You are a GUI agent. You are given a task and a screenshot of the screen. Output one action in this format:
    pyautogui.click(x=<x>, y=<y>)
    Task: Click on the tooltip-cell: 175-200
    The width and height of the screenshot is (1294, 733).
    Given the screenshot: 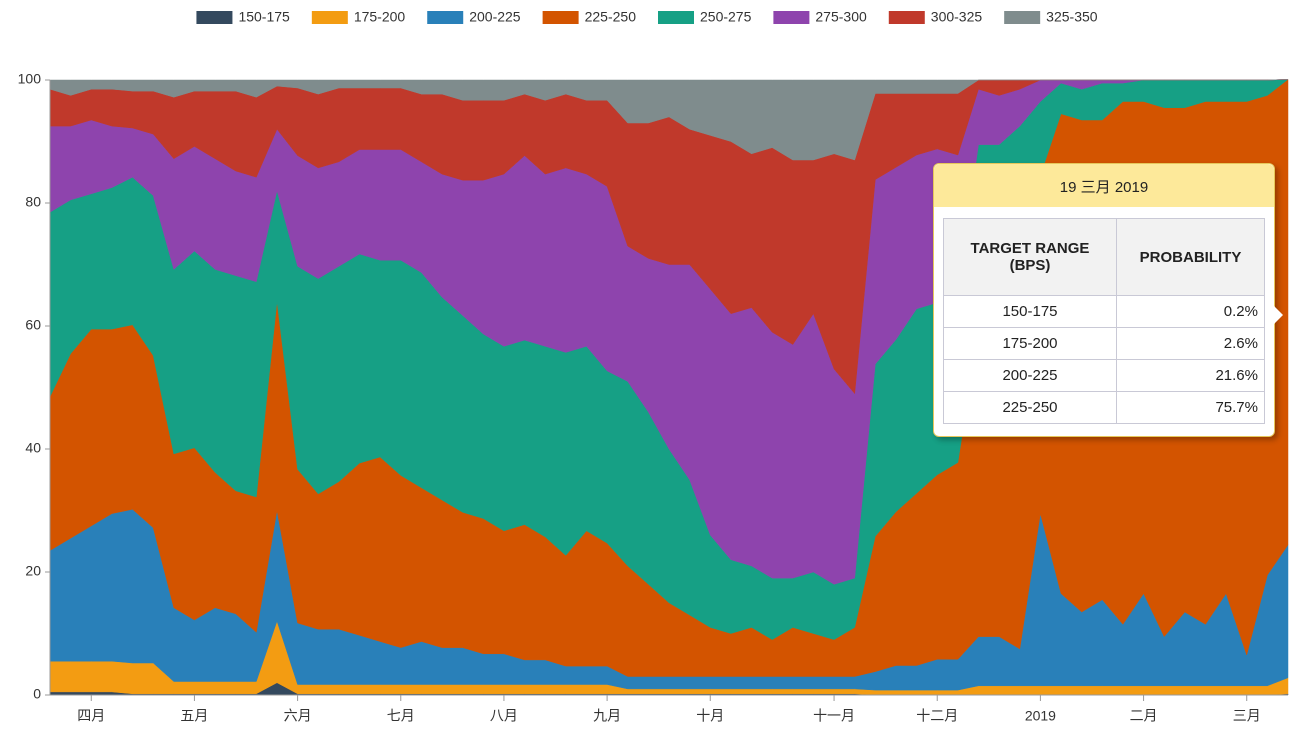 What is the action you would take?
    pyautogui.click(x=1030, y=343)
    